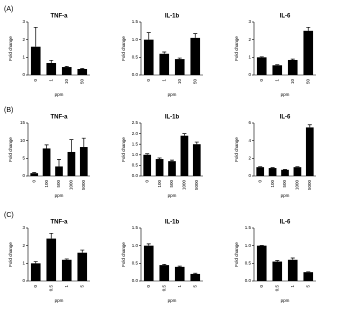 This screenshot has width=350, height=321. What do you see at coordinates (171, 184) in the screenshot?
I see `x-tick-label: 500` at bounding box center [171, 184].